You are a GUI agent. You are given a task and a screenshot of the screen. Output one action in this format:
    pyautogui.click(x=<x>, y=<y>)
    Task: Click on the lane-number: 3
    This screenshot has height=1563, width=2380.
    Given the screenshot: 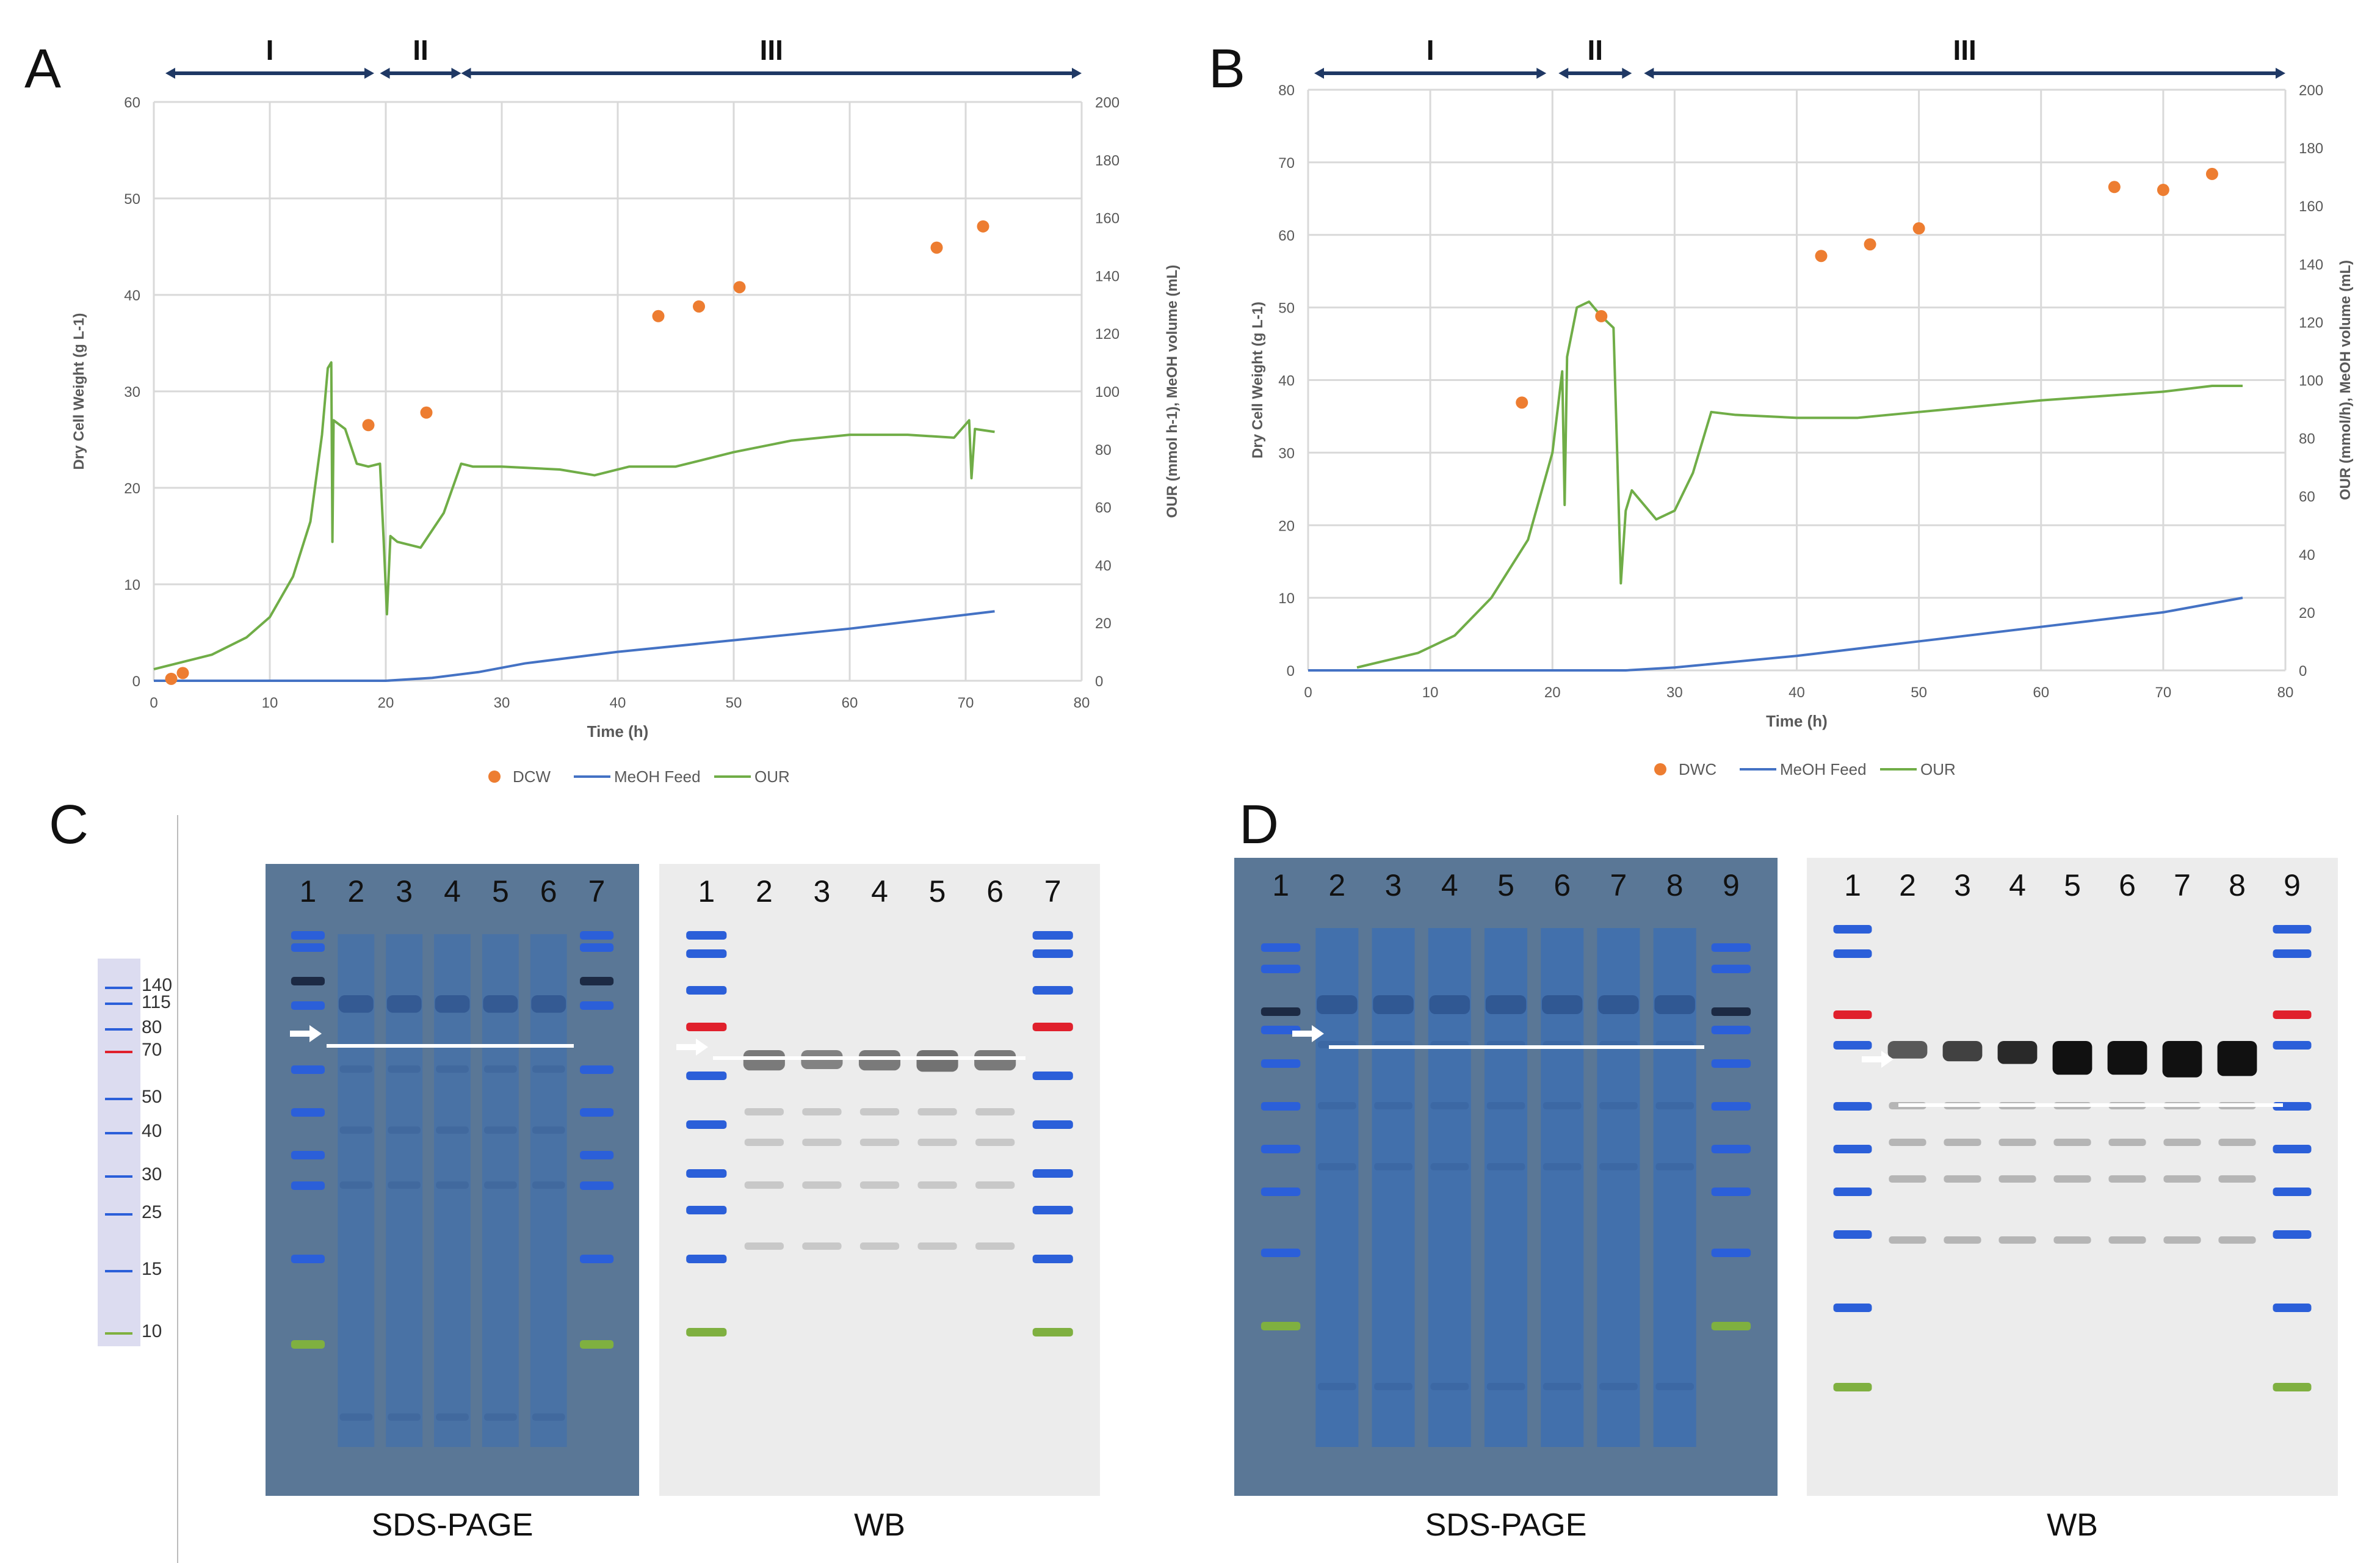 What is the action you would take?
    pyautogui.click(x=1393, y=885)
    